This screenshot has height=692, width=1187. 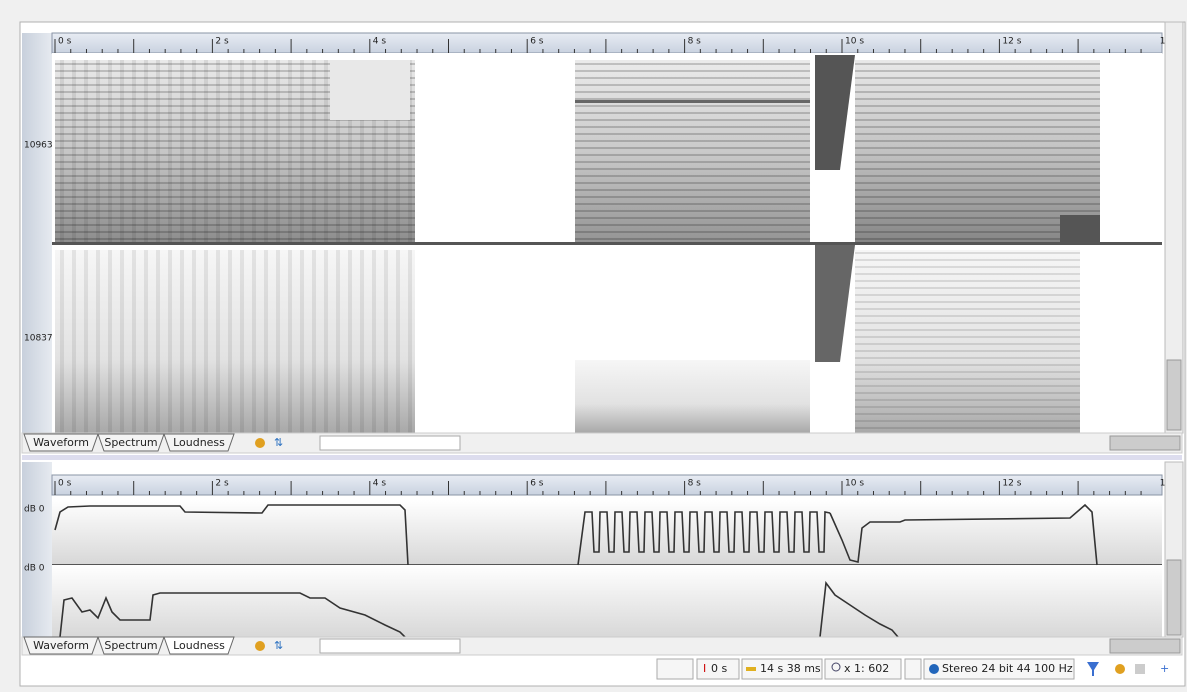 I want to click on icon: +, so click(x=1164, y=668).